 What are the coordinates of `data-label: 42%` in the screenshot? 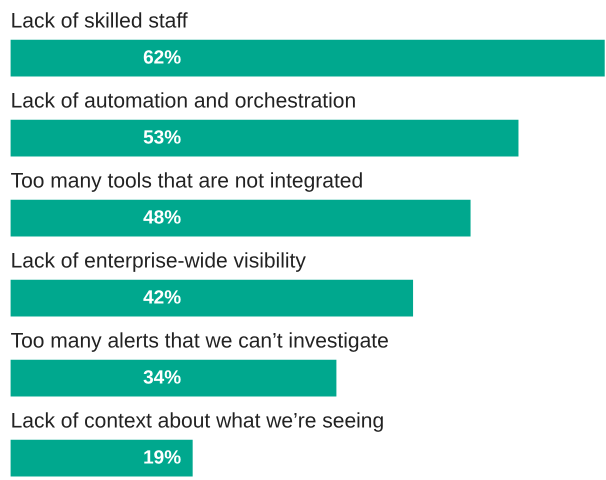 It's located at (162, 298).